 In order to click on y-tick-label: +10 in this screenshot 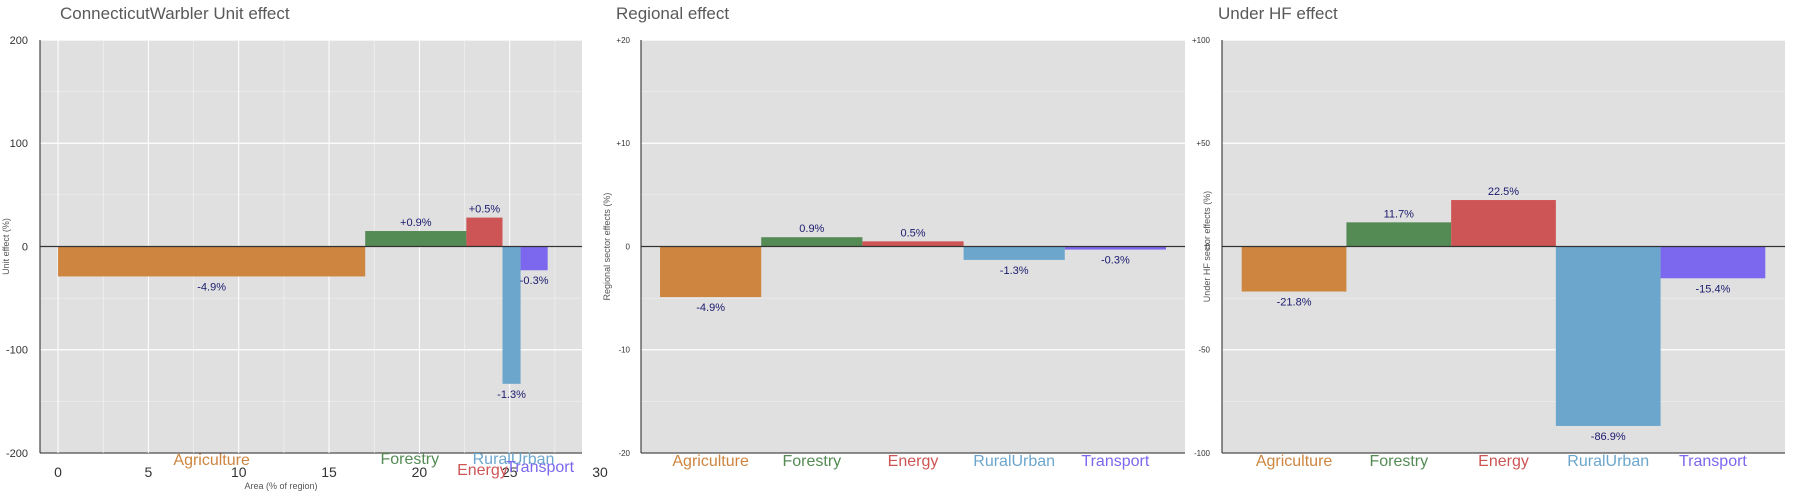, I will do `click(623, 143)`.